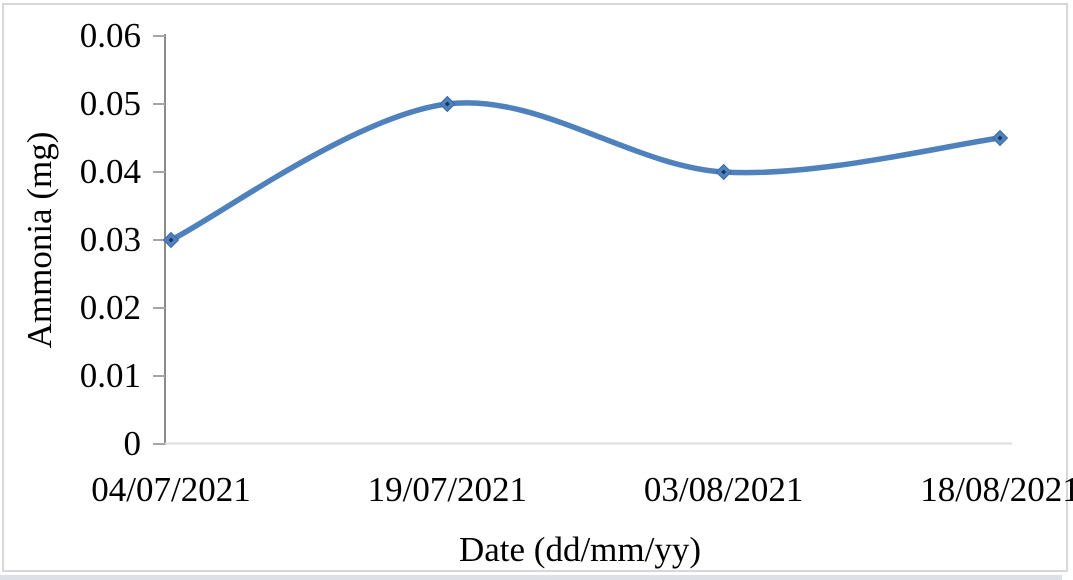 The image size is (1073, 580). I want to click on y-tick-label: 0.01, so click(110, 375).